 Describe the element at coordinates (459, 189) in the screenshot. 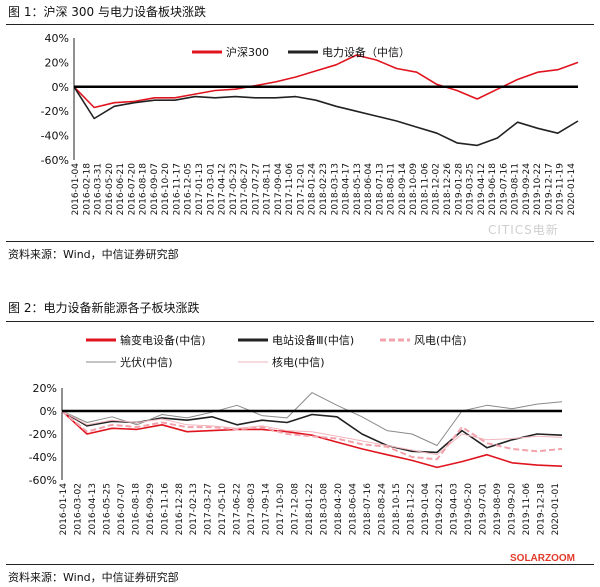

I see `x-tick-label: 2019-01-28` at that location.